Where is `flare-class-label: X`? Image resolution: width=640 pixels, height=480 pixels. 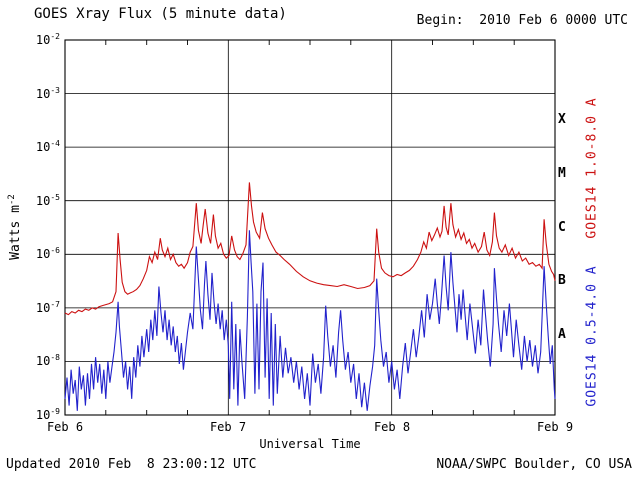
flare-class-label: X is located at coordinates (562, 119).